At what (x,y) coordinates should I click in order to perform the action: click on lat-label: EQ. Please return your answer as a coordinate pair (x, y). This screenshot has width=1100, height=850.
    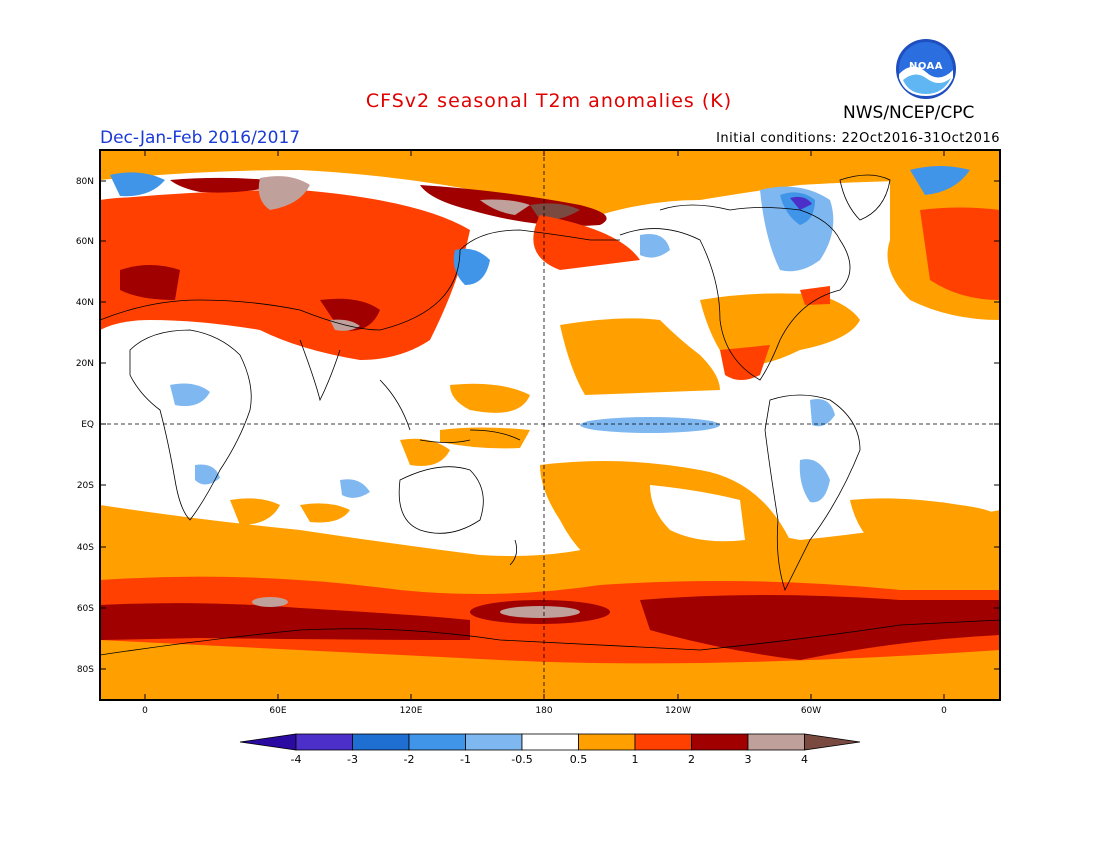
    Looking at the image, I should click on (87, 425).